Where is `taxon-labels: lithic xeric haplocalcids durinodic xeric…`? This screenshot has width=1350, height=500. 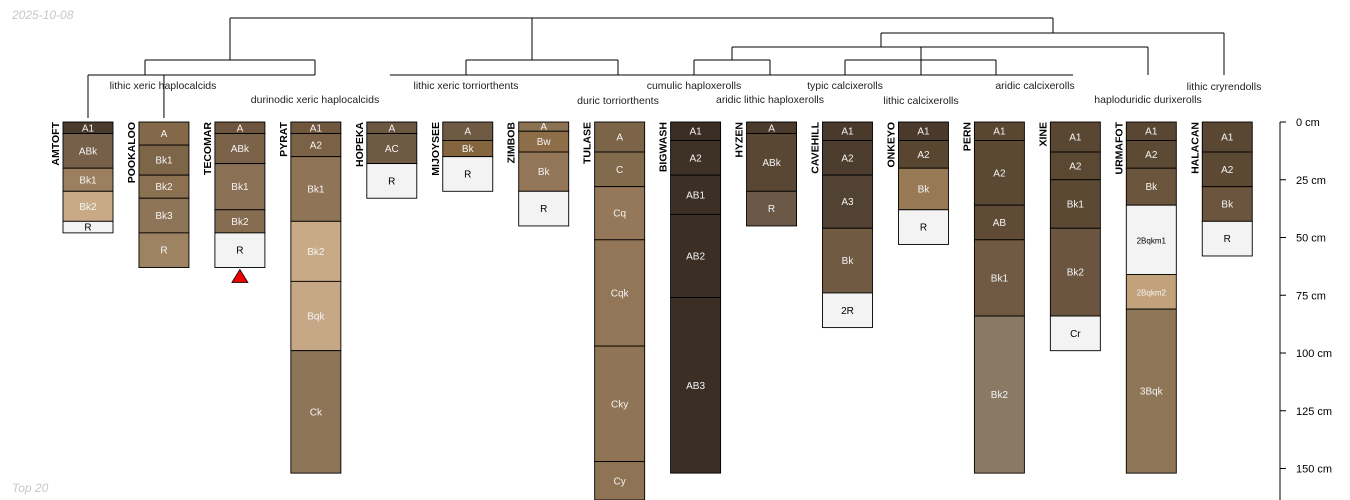
taxon-labels: lithic xeric haplocalcids durinodic xeric… is located at coordinates (686, 93).